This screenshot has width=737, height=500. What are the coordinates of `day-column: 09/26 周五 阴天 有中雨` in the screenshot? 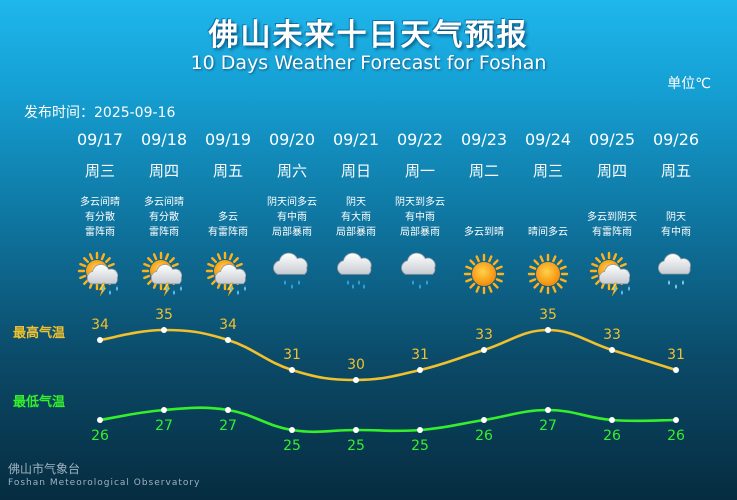 It's located at (676, 209).